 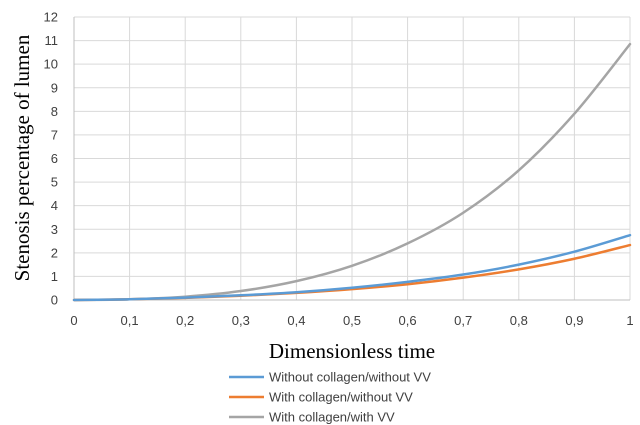 I want to click on x-tick-label: 1, so click(x=629, y=320).